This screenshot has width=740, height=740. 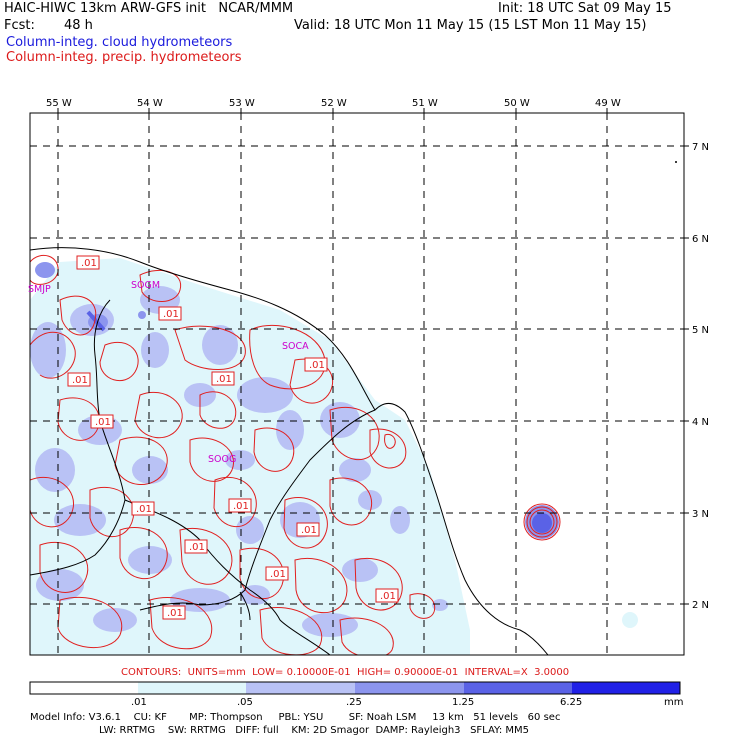 I want to click on fcst-label: Fcst:, so click(x=19, y=25).